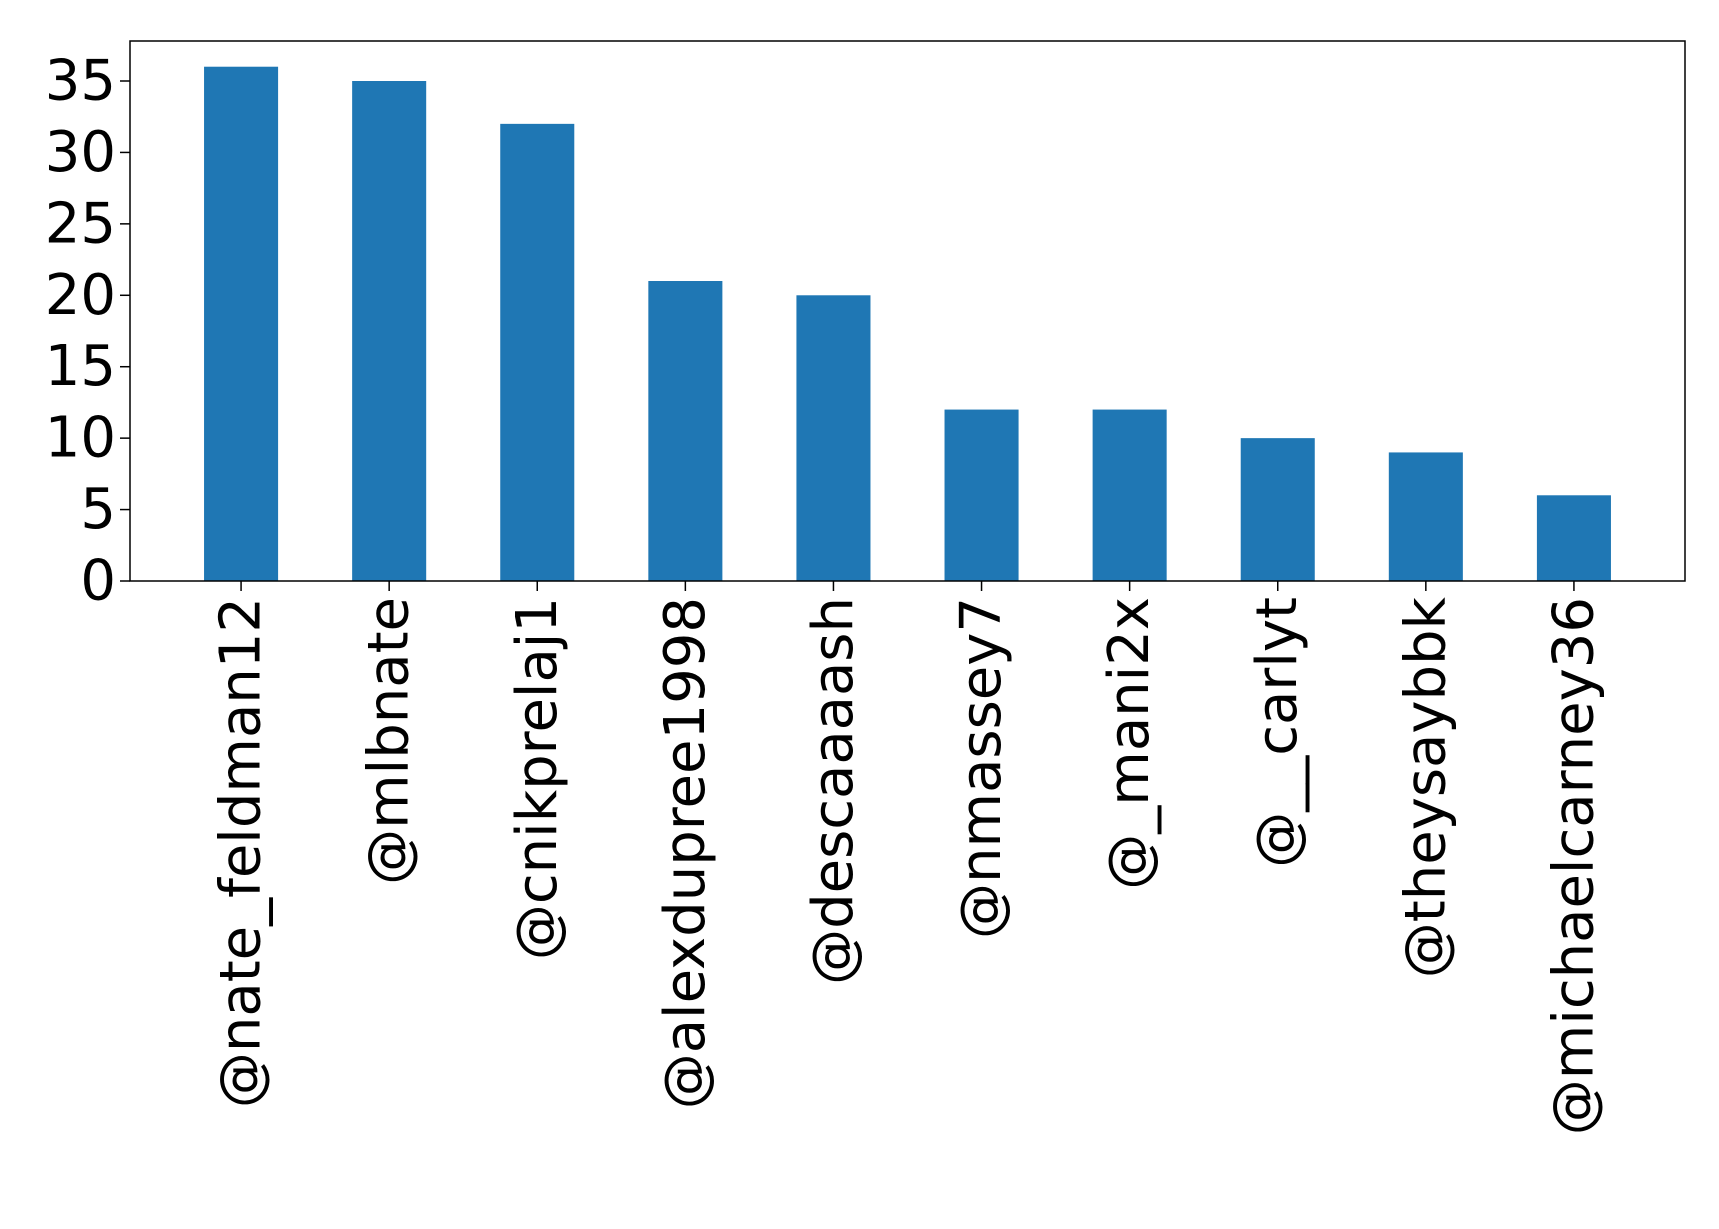 The height and width of the screenshot is (1229, 1719). I want to click on bar-descaaaash, so click(833, 438).